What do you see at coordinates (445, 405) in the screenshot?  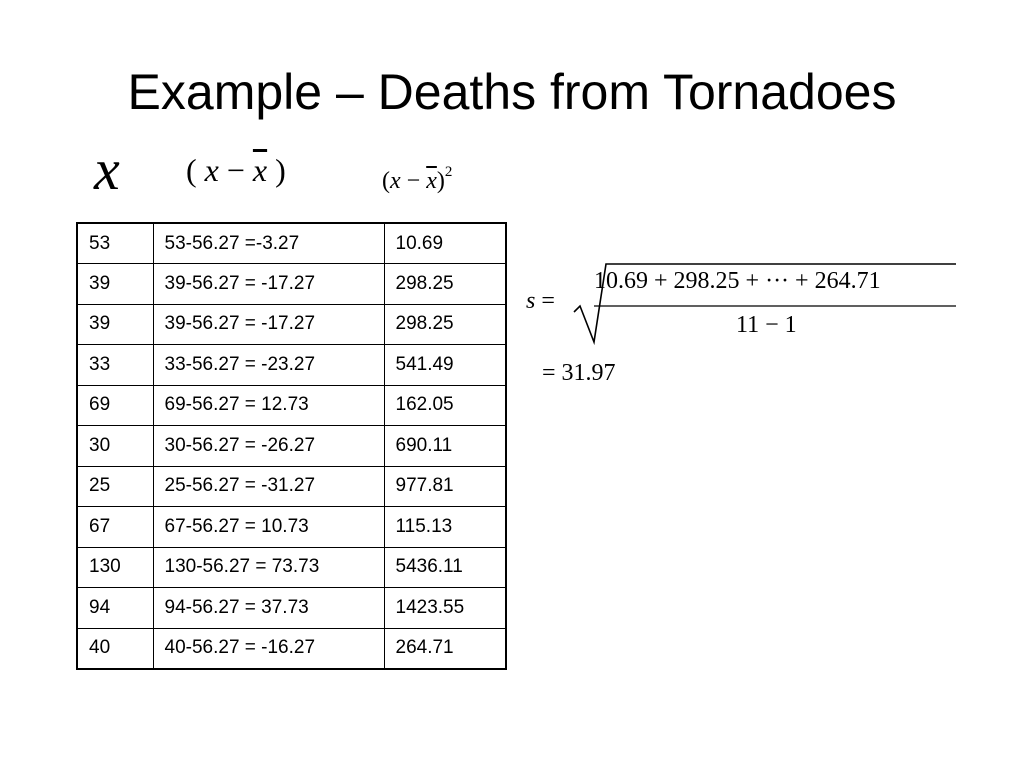 I see `cell-squared: 162.05` at bounding box center [445, 405].